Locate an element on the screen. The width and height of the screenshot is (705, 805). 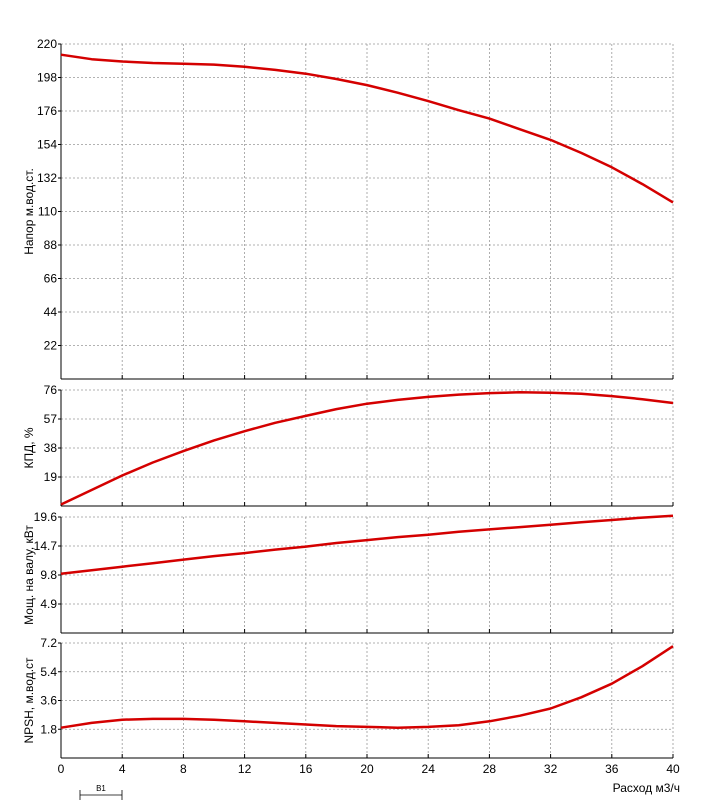
x-tick-label: 28 is located at coordinates (490, 769).